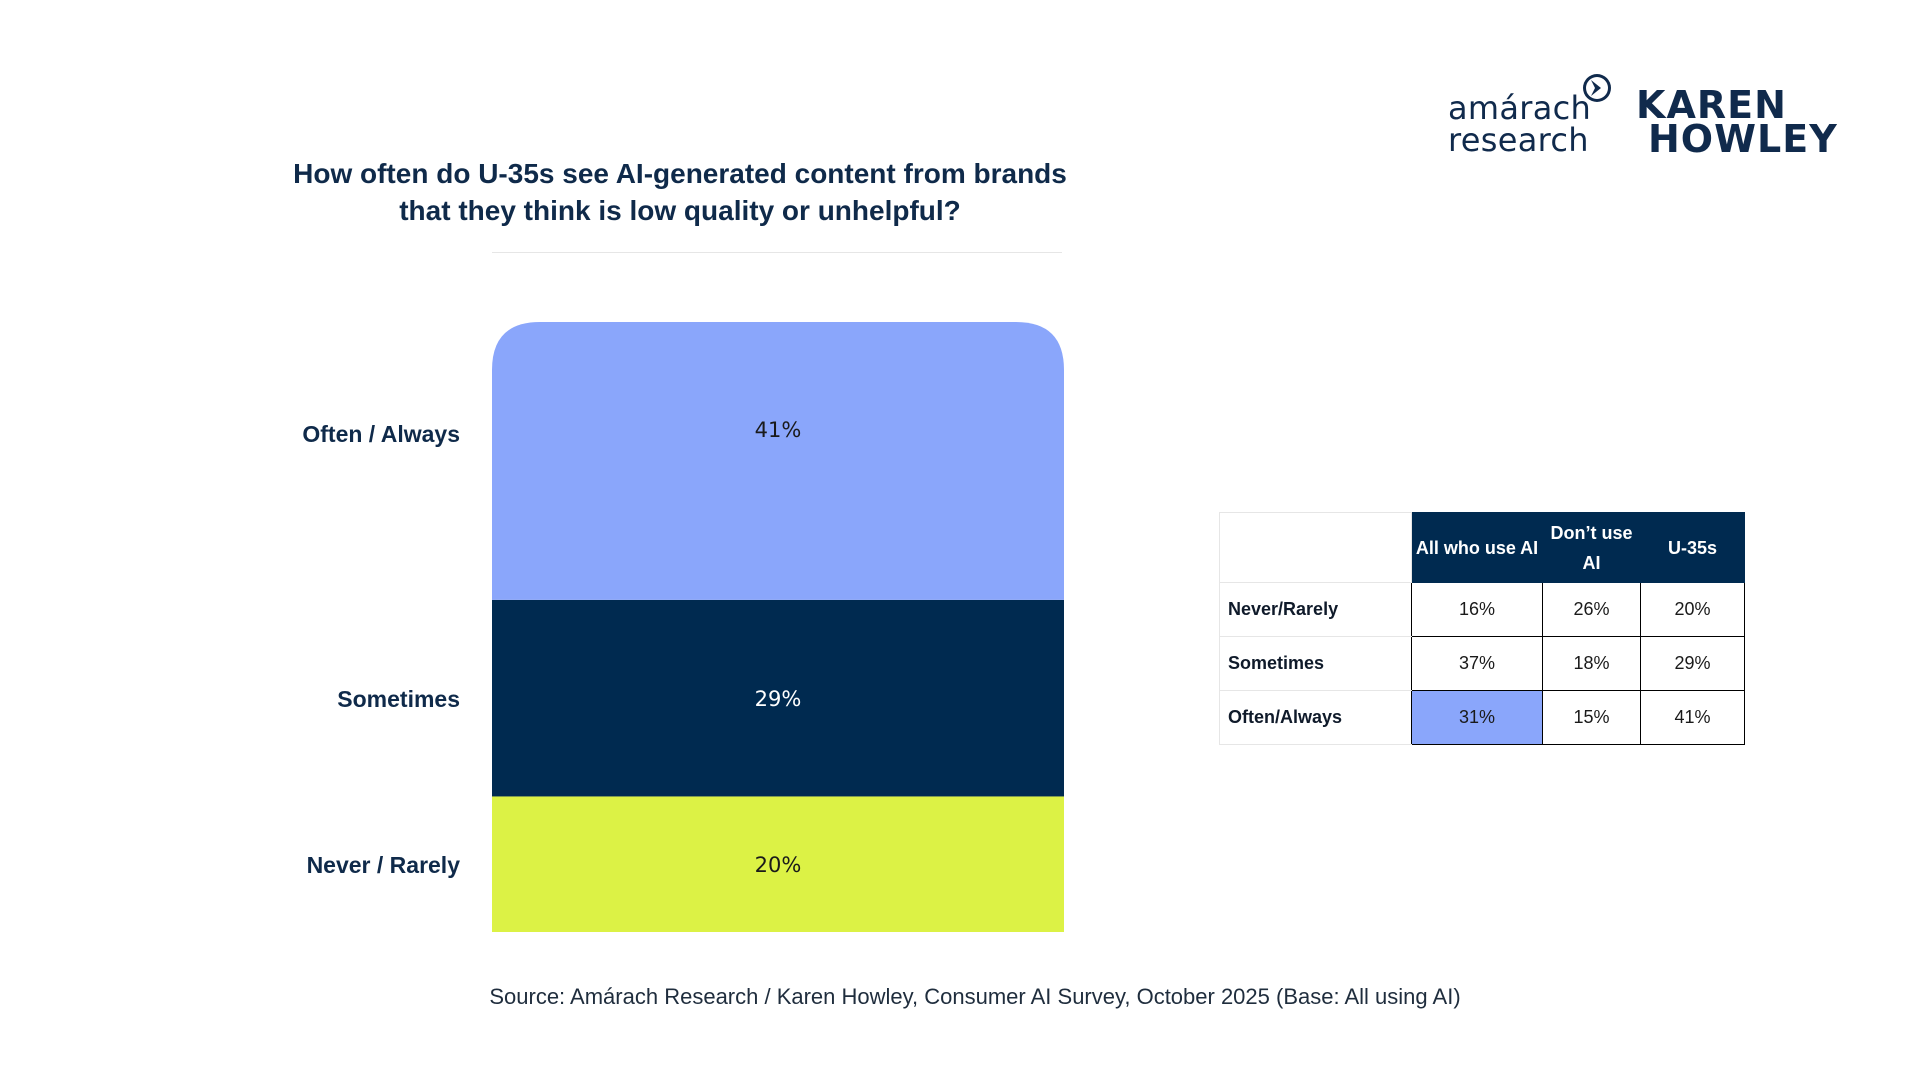 The width and height of the screenshot is (1920, 1080). Describe the element at coordinates (777, 252) in the screenshot. I see `title-divider` at that location.